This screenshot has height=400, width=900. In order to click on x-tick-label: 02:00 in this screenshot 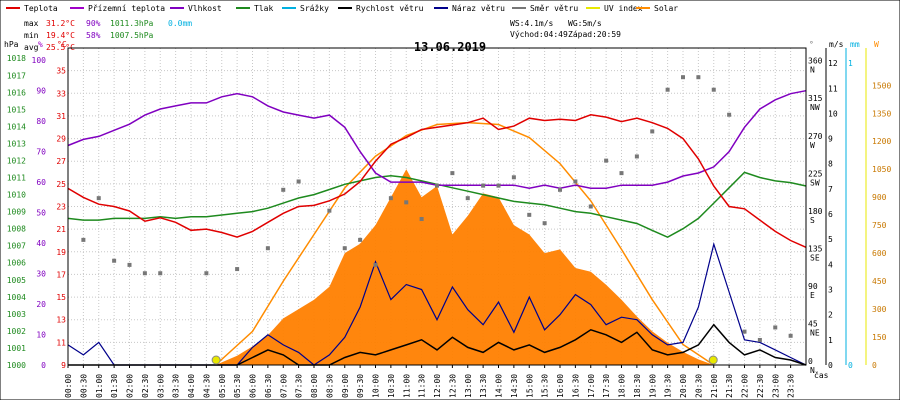, I will do `click(130, 386)`.